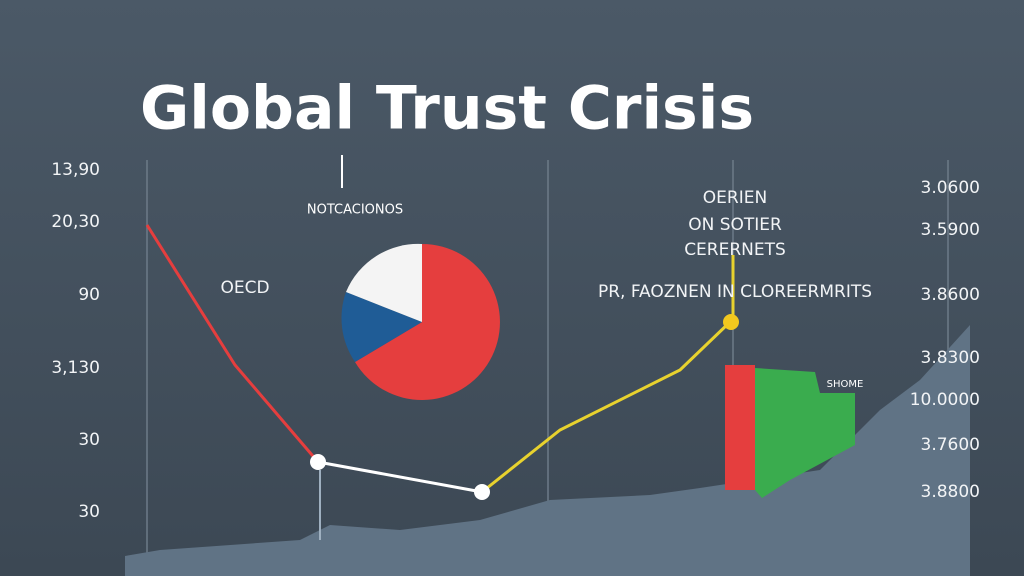  What do you see at coordinates (75, 368) in the screenshot?
I see `left-label: 3,130` at bounding box center [75, 368].